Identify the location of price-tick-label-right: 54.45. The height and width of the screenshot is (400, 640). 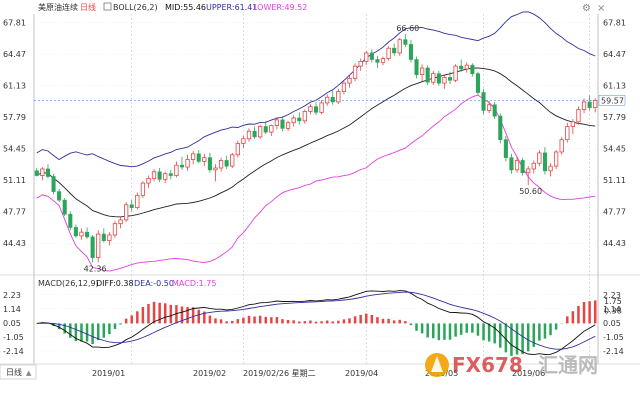
(614, 149).